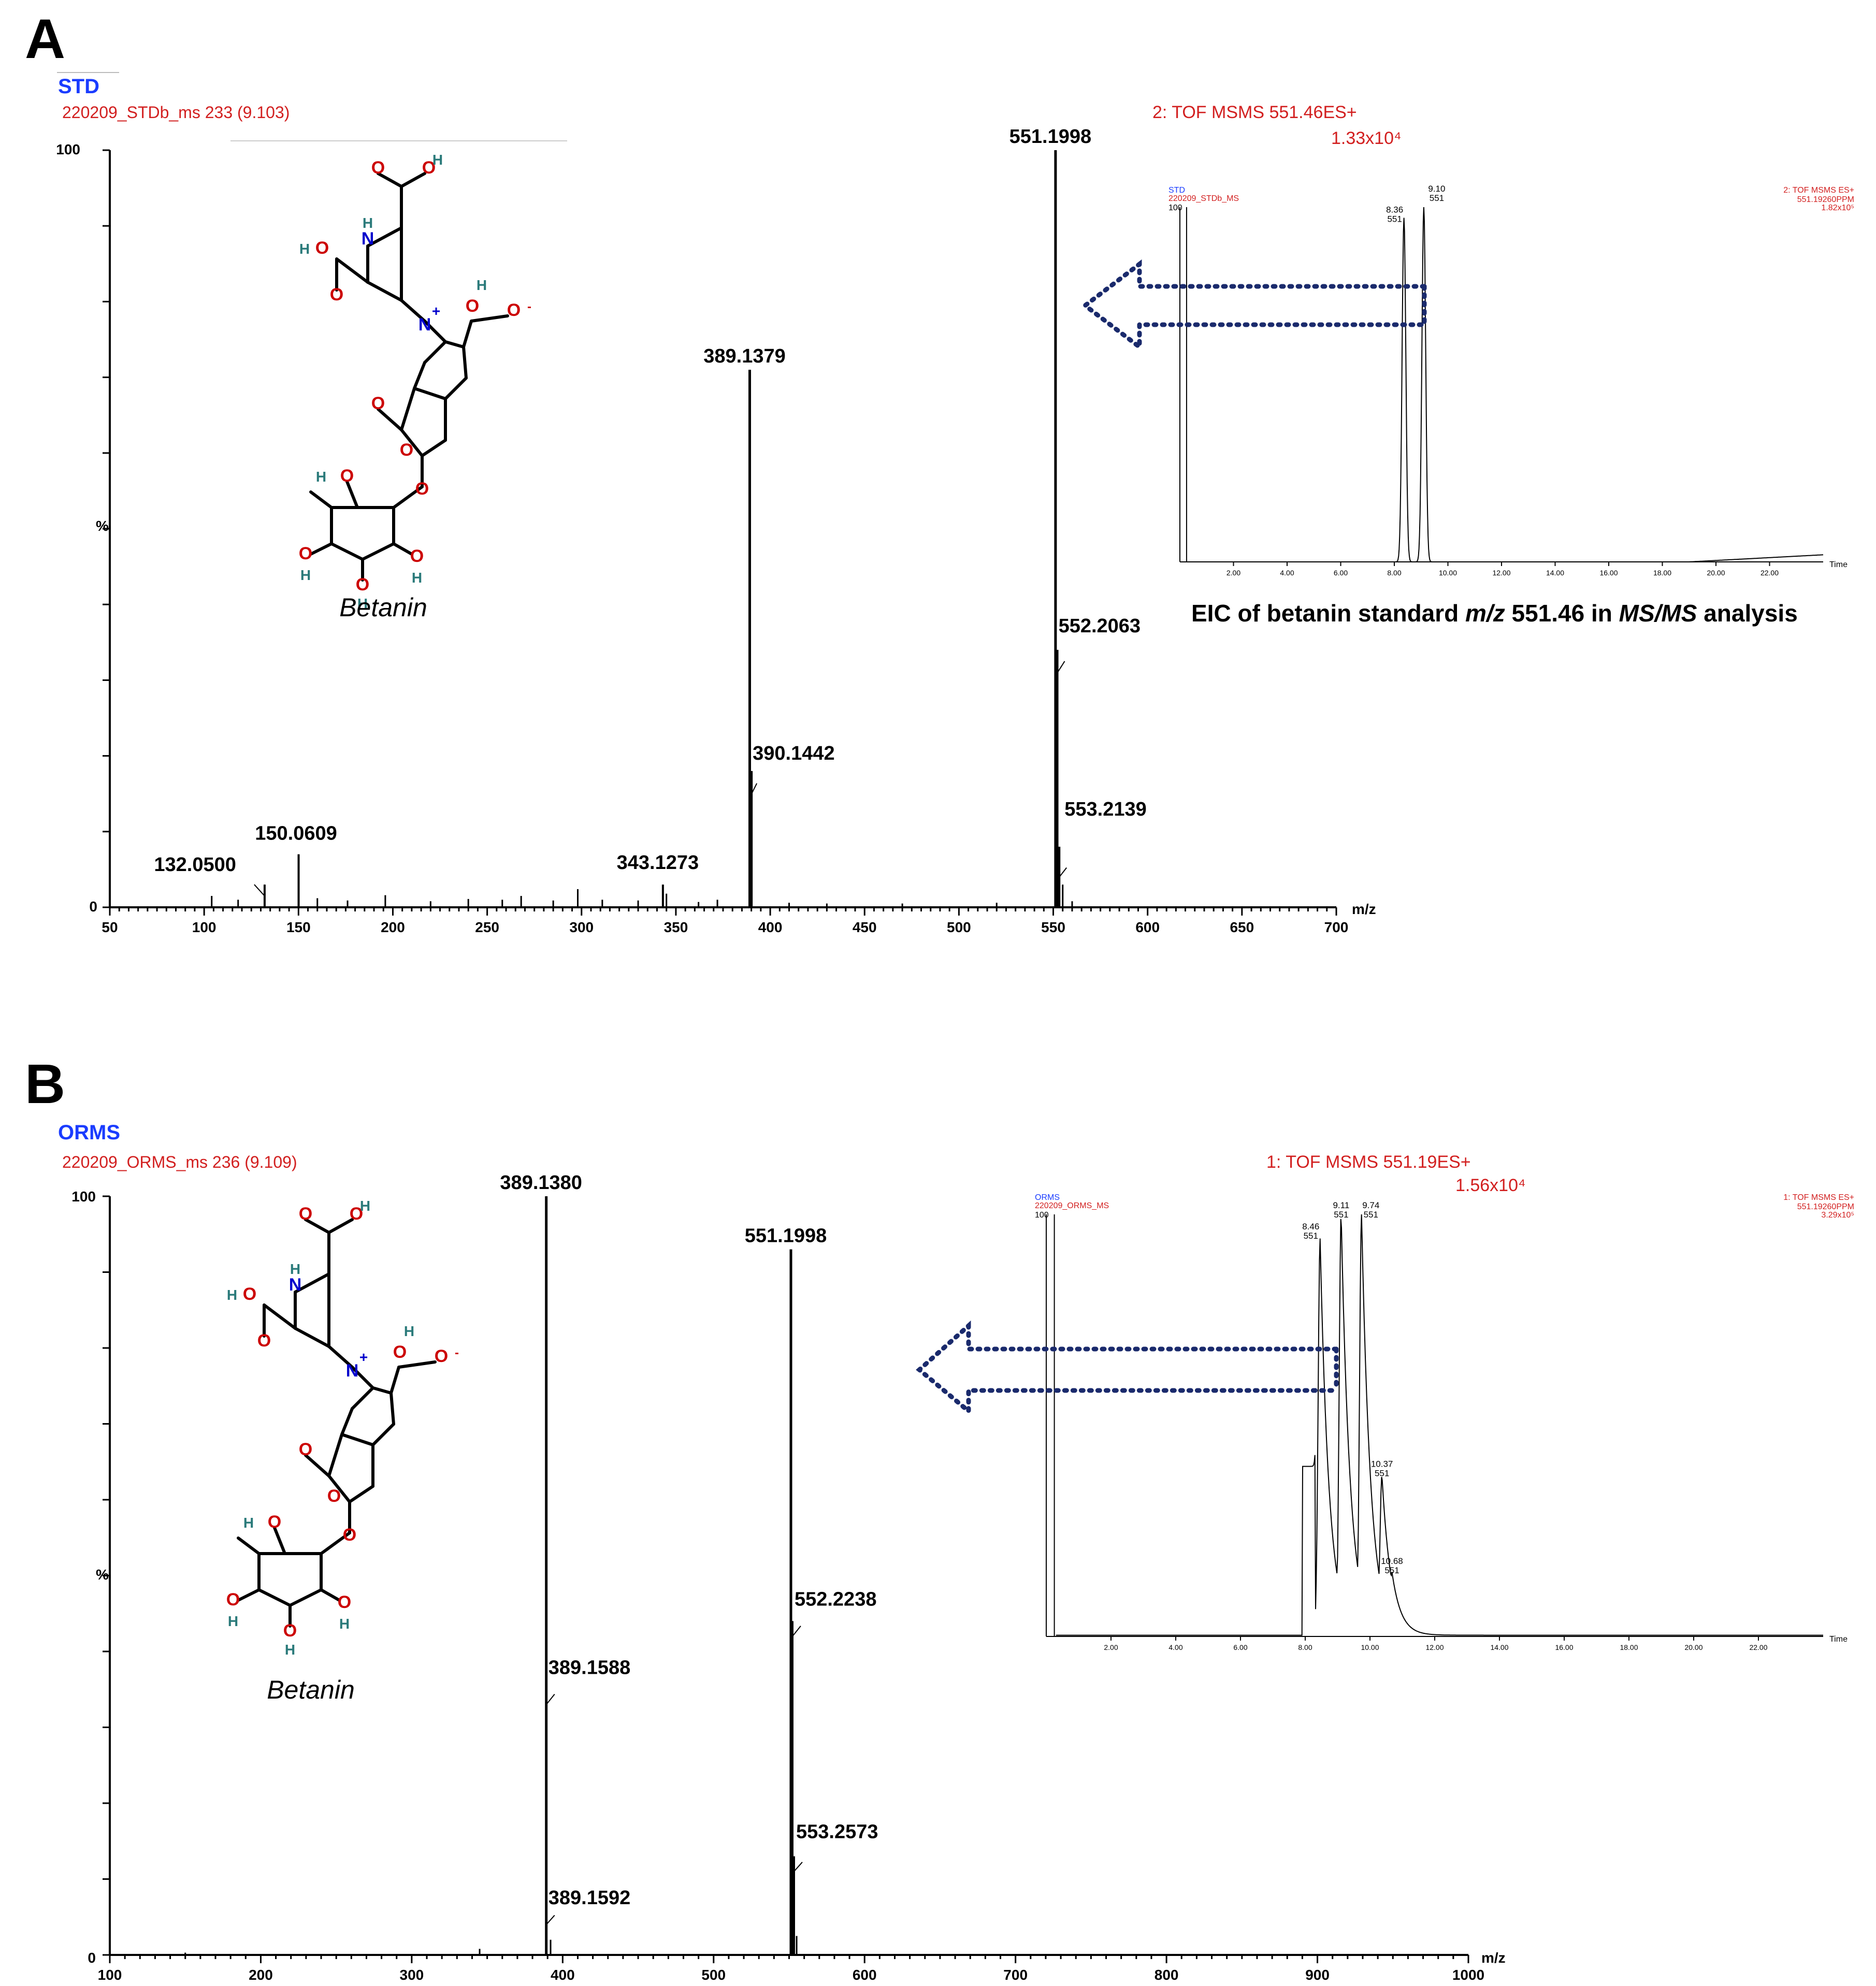 The height and width of the screenshot is (1986, 1876). I want to click on peak-label: 552.2063, so click(1100, 626).